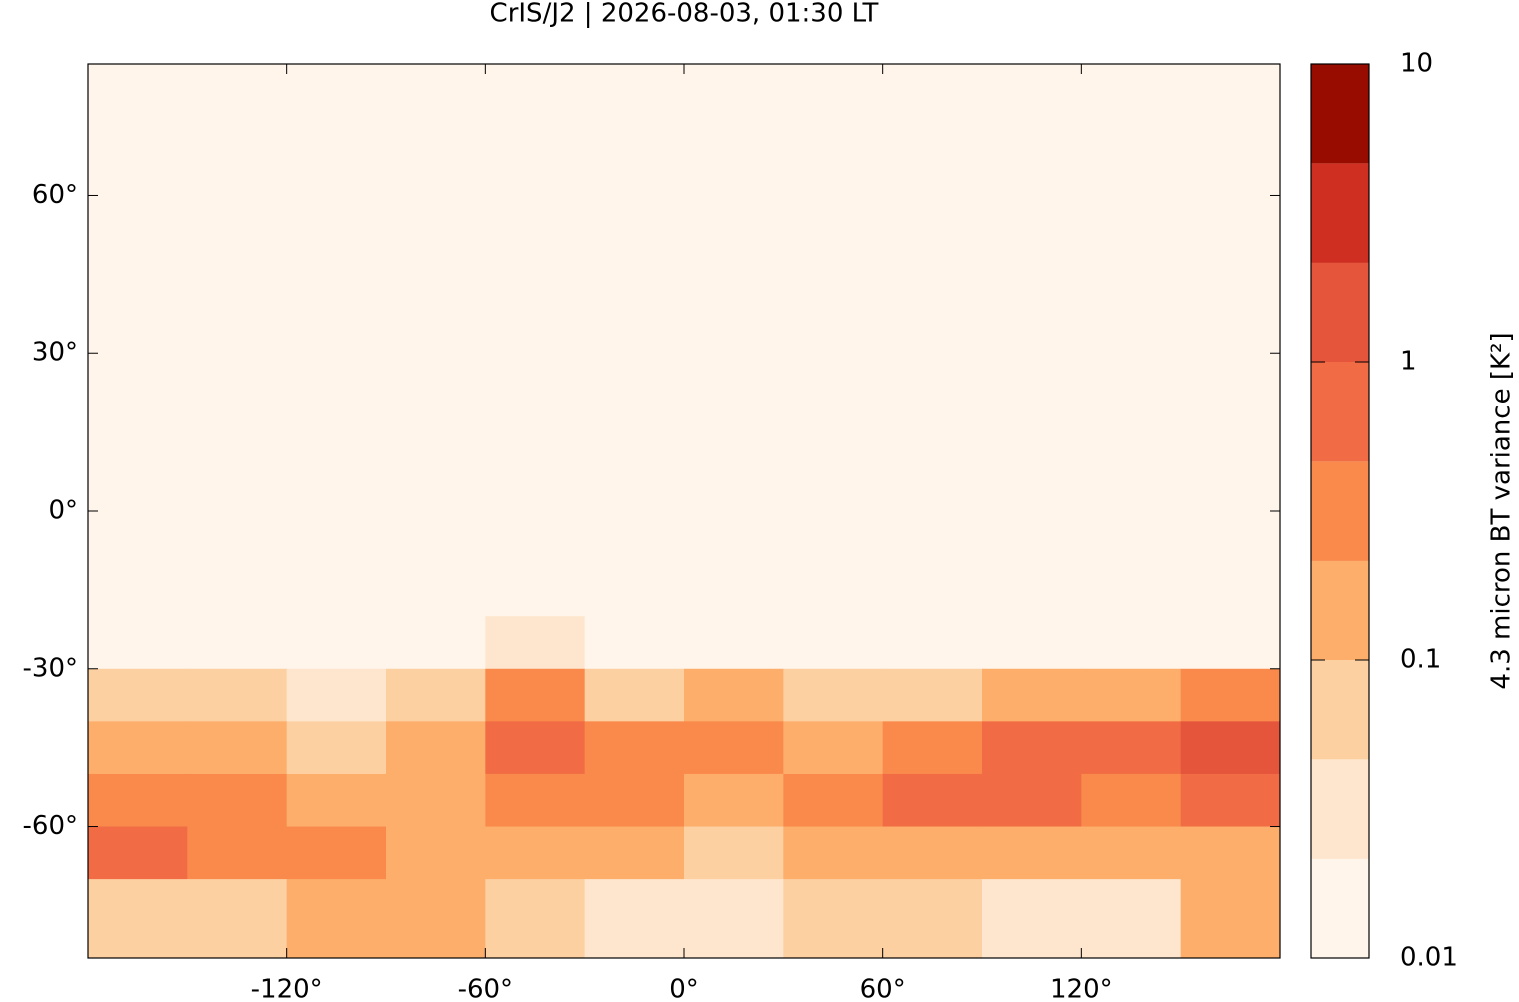 This screenshot has height=1002, width=1519. What do you see at coordinates (50, 668) in the screenshot?
I see `y-tick-label: -30°` at bounding box center [50, 668].